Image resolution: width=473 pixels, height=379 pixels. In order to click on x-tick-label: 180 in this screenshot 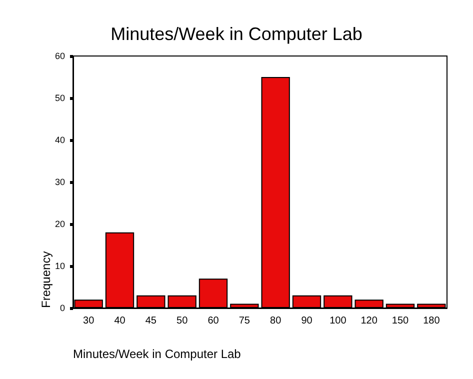, I will do `click(431, 321)`.